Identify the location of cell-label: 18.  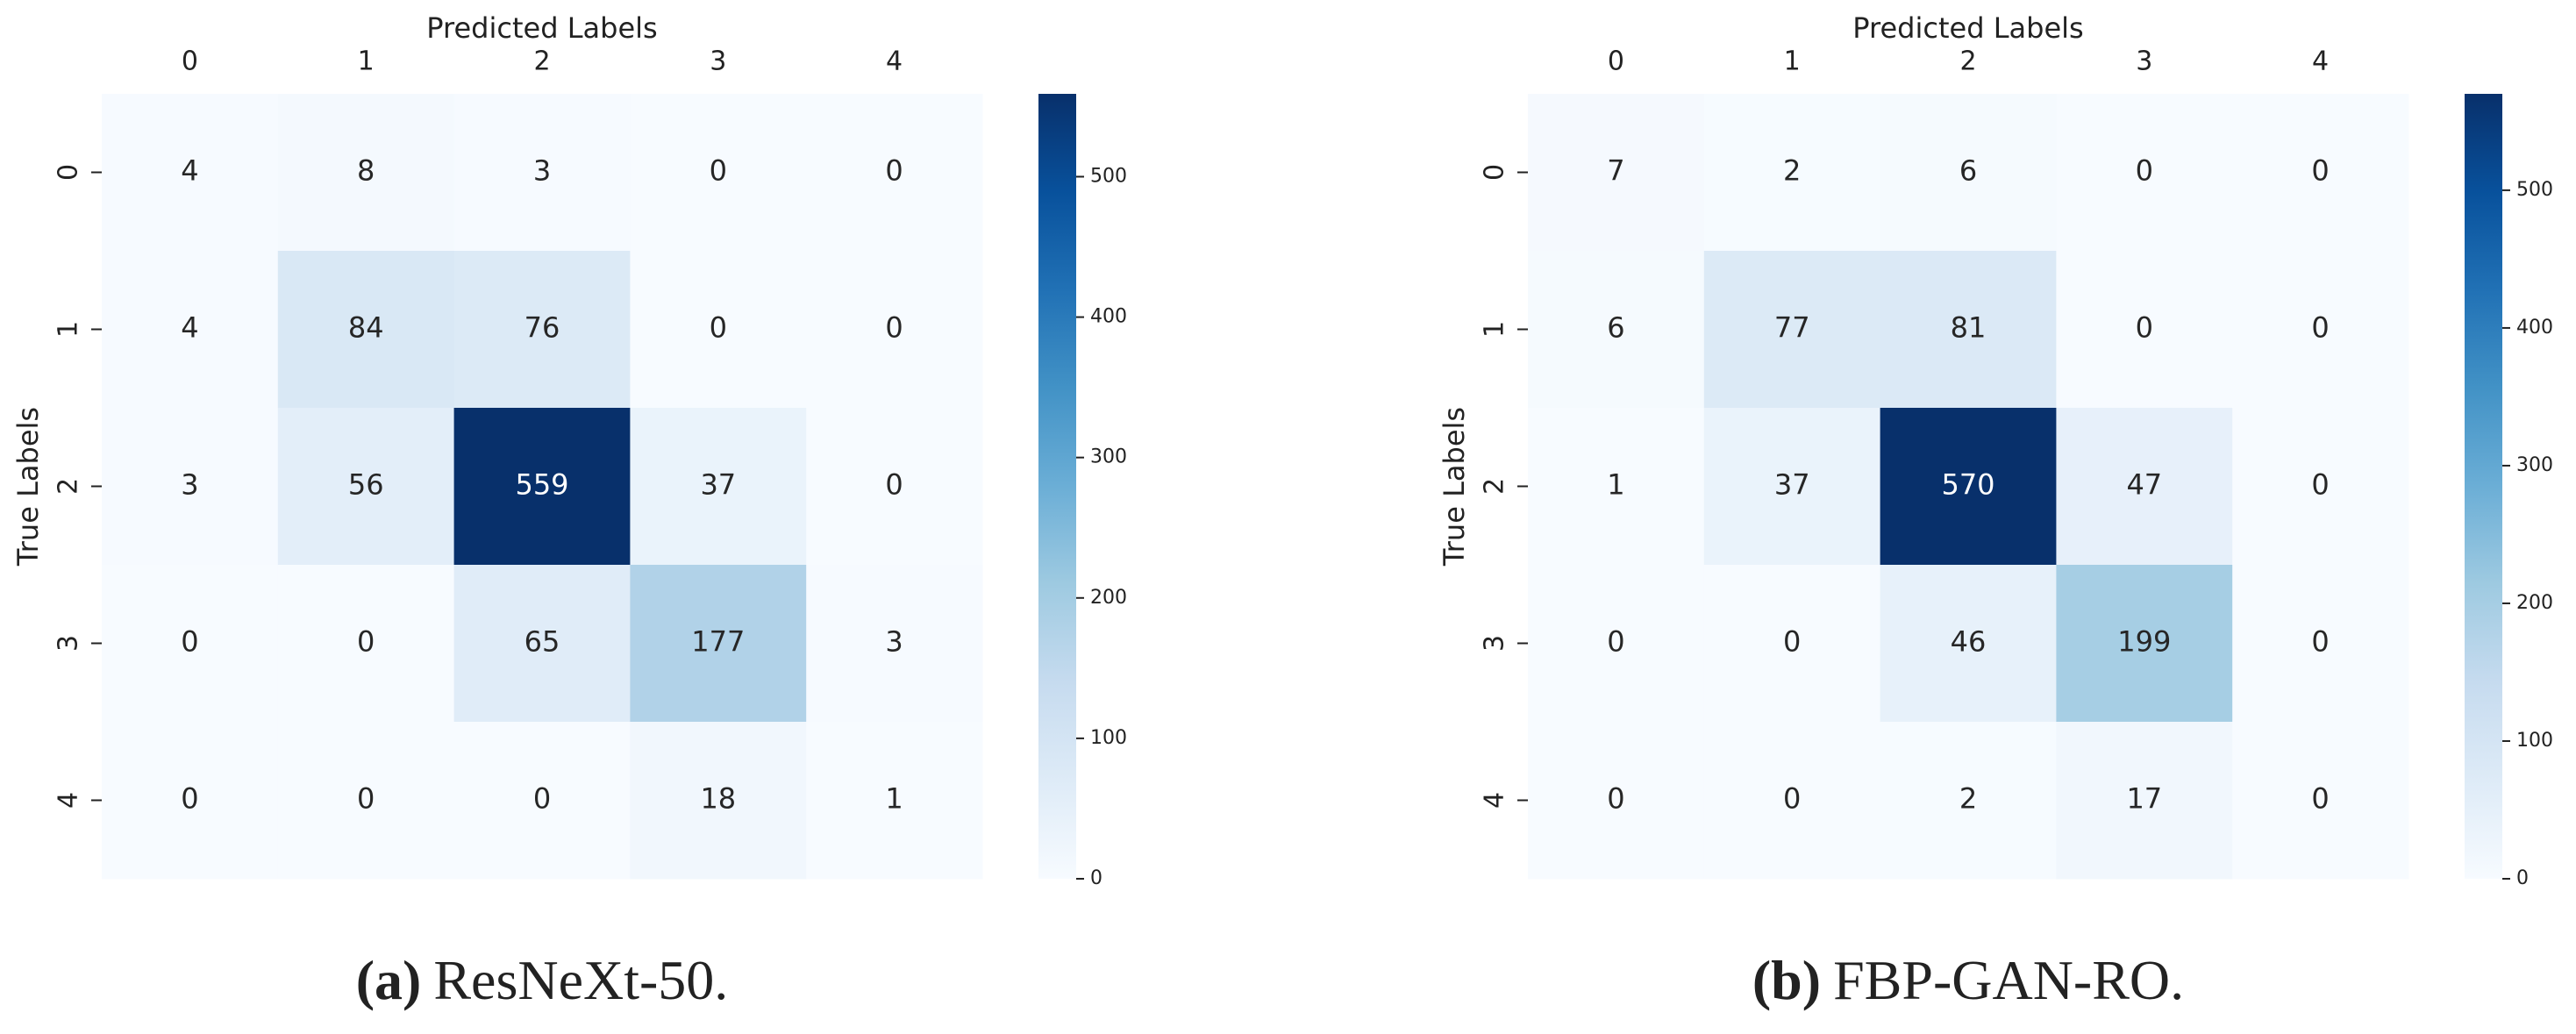
(718, 799).